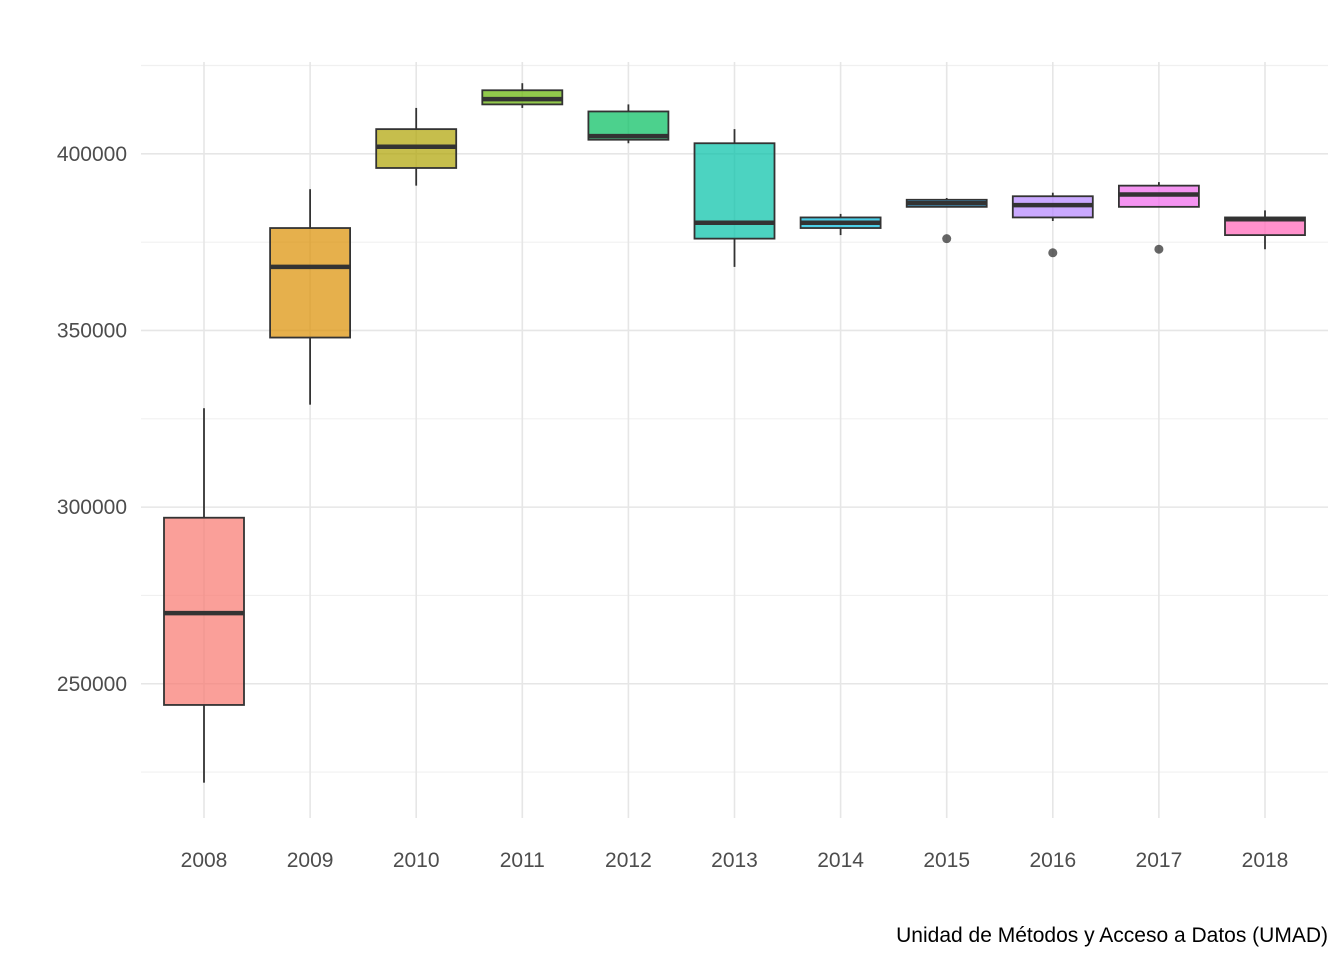  Describe the element at coordinates (416, 860) in the screenshot. I see `x-tick-label: 2010` at that location.